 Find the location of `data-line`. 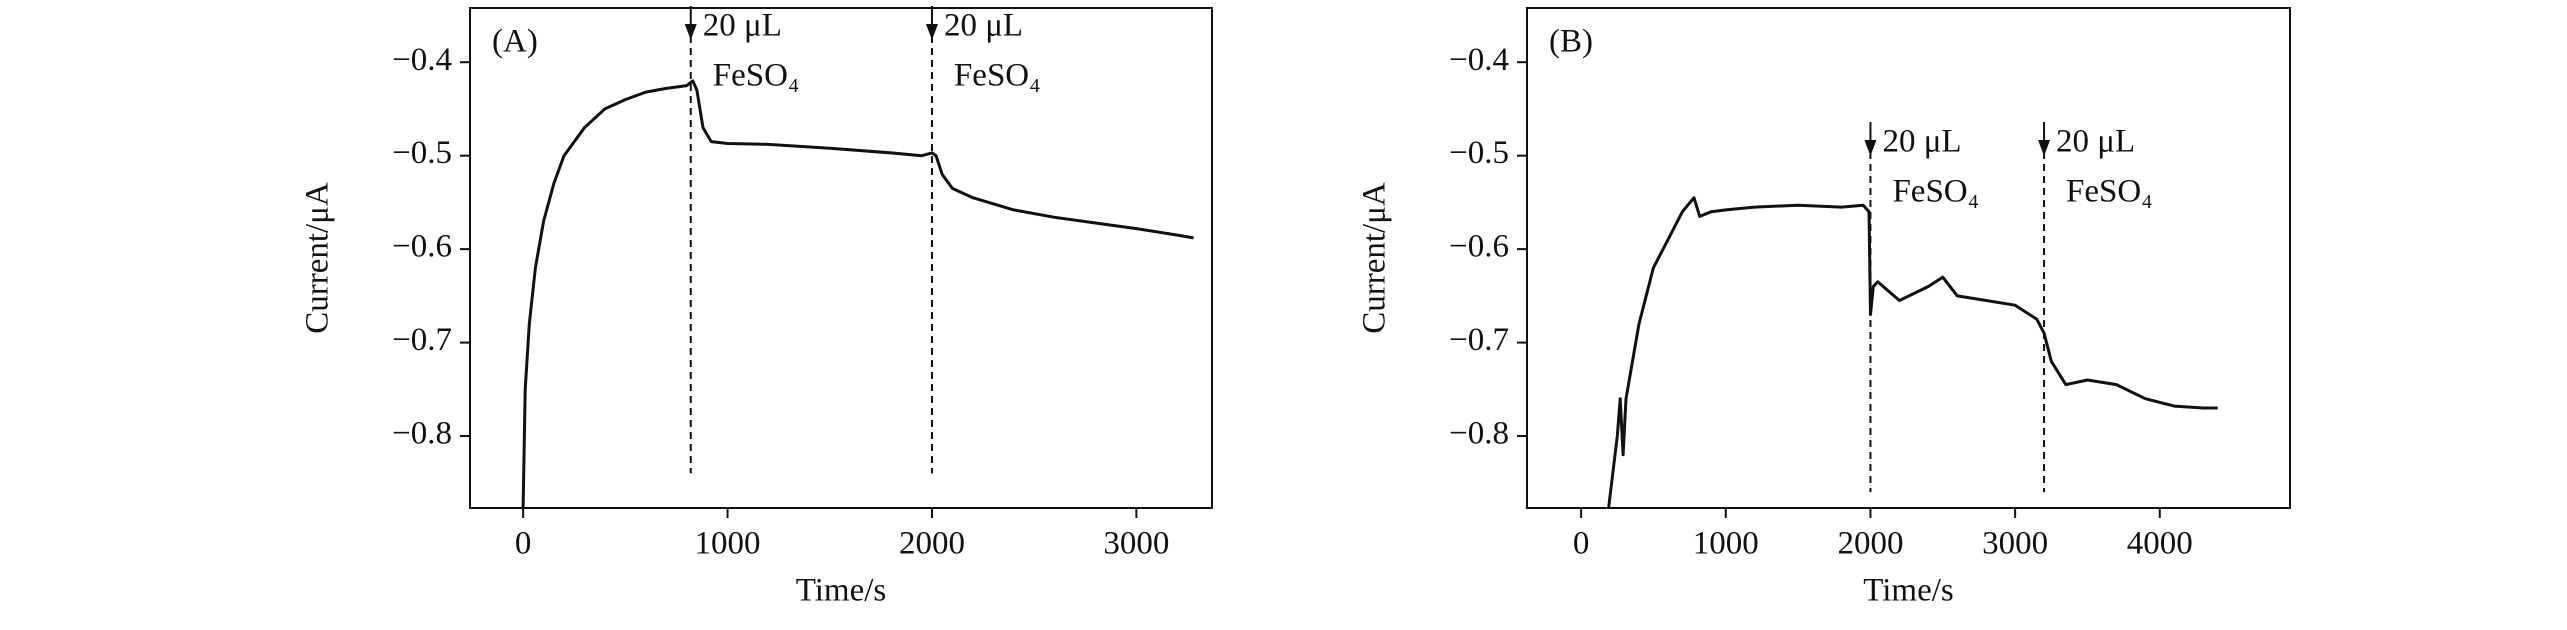

data-line is located at coordinates (1912, 352).